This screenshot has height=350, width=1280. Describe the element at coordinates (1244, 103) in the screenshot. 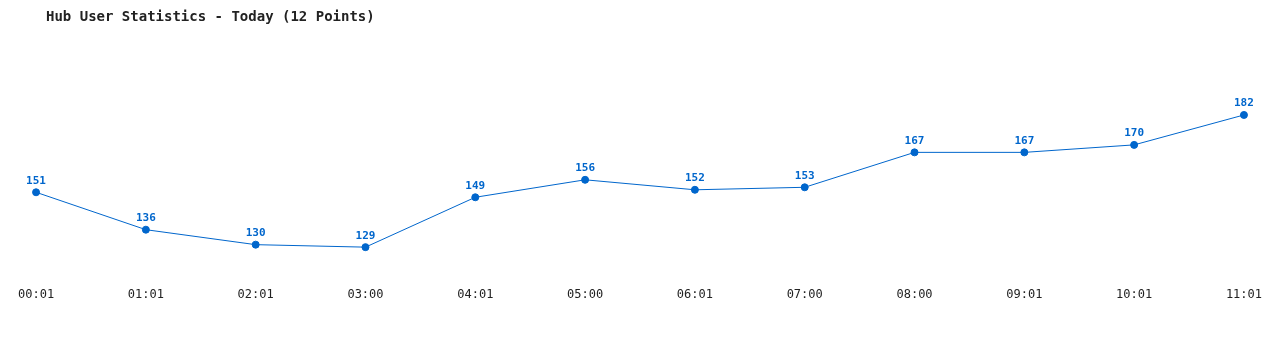

I see `data-label: 182` at that location.